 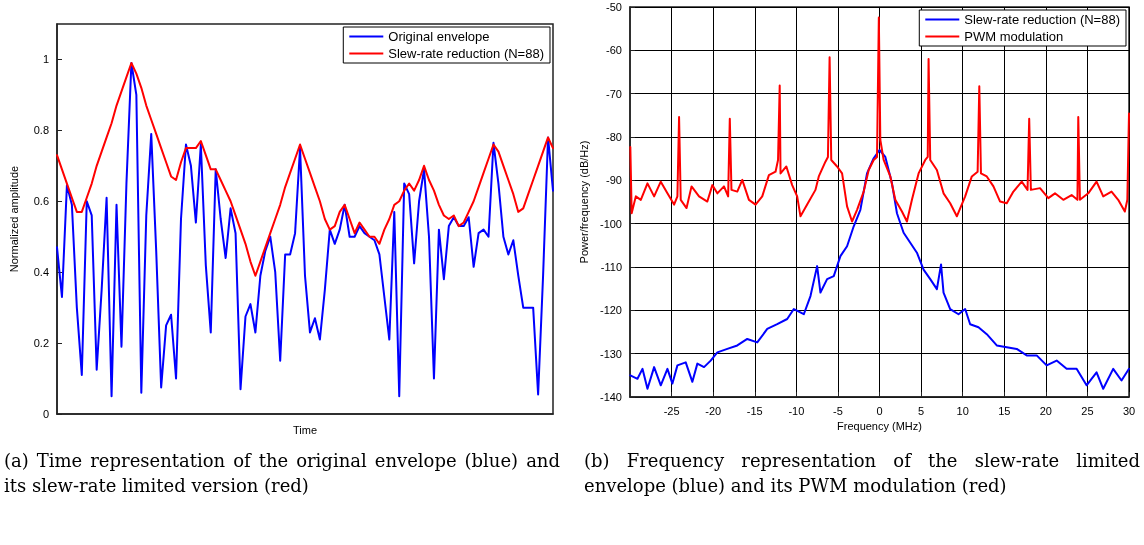 What do you see at coordinates (921, 410) in the screenshot?
I see `x-tick-label: 5` at bounding box center [921, 410].